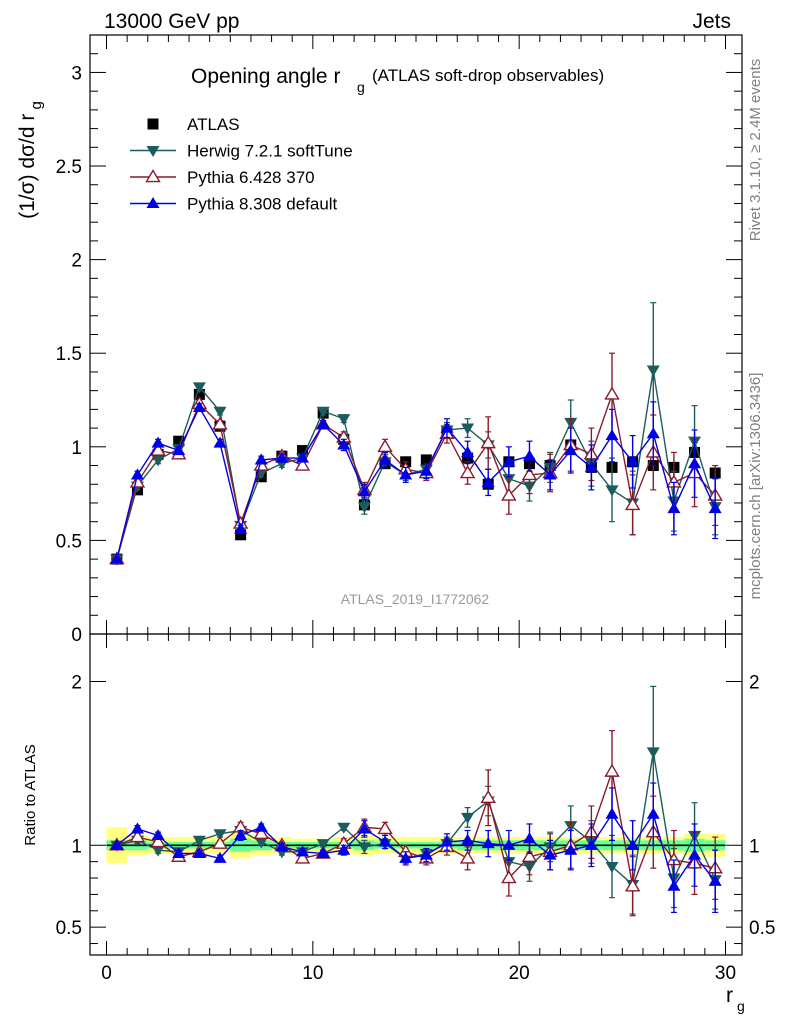 The height and width of the screenshot is (1024, 786). What do you see at coordinates (69, 167) in the screenshot?
I see `y-tick-label: 2.5` at bounding box center [69, 167].